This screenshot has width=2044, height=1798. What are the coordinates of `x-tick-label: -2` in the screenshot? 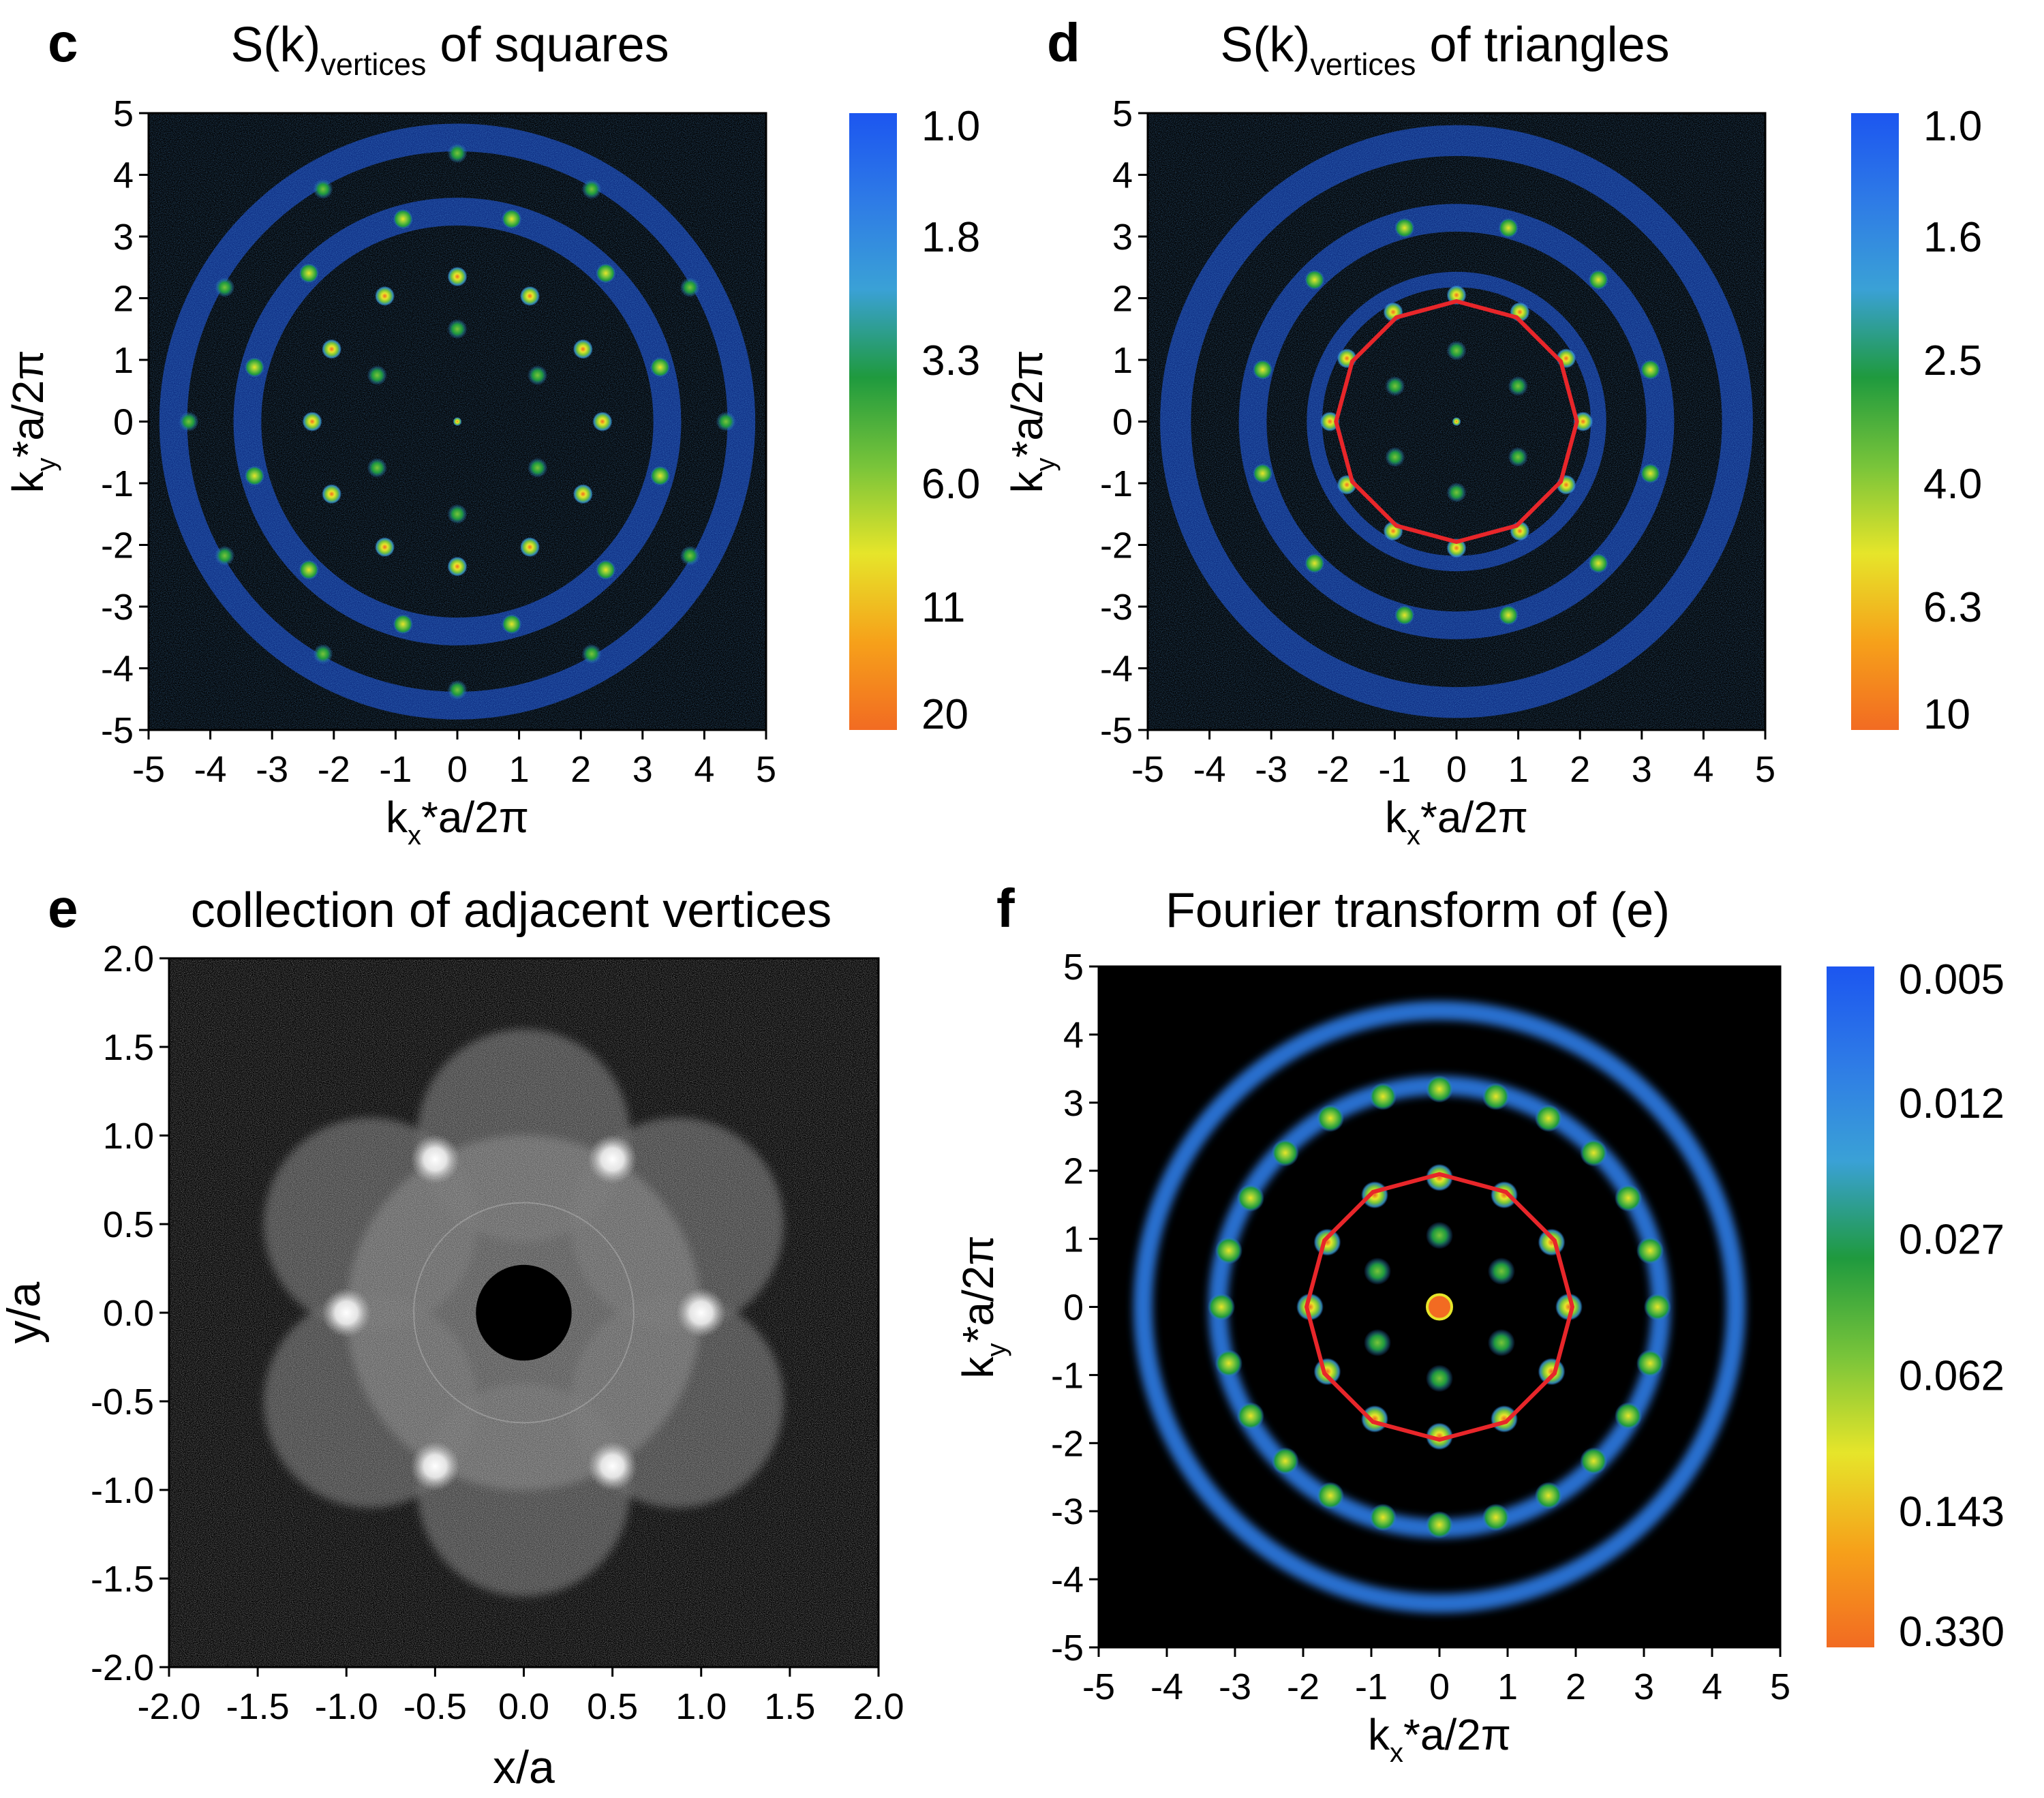 It's located at (1303, 1686).